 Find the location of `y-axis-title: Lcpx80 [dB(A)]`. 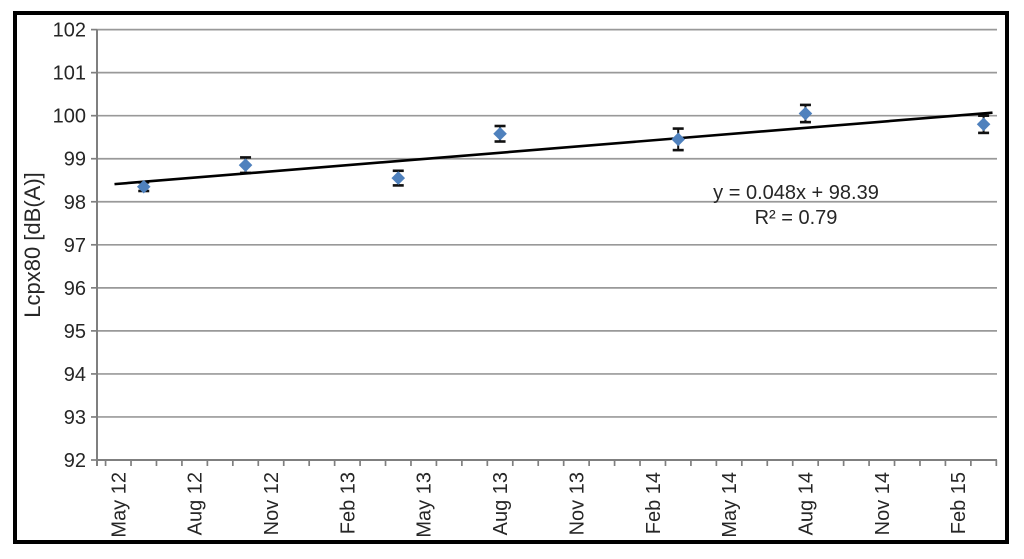

y-axis-title: Lcpx80 [dB(A)] is located at coordinates (32, 245).